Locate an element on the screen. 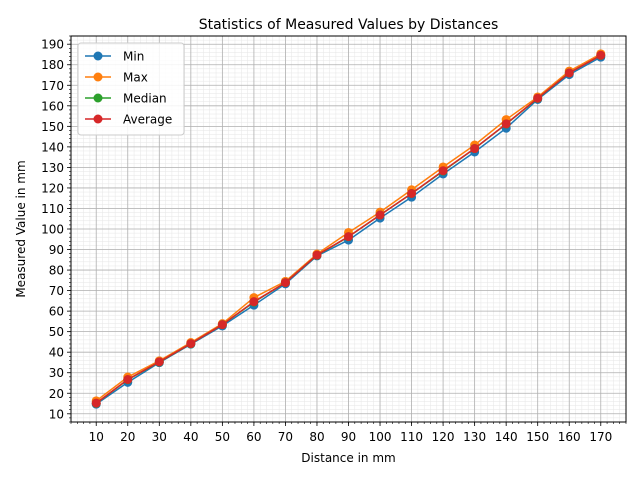 Image resolution: width=640 pixels, height=484 pixels. y-tick-label: 120 is located at coordinates (52, 188).